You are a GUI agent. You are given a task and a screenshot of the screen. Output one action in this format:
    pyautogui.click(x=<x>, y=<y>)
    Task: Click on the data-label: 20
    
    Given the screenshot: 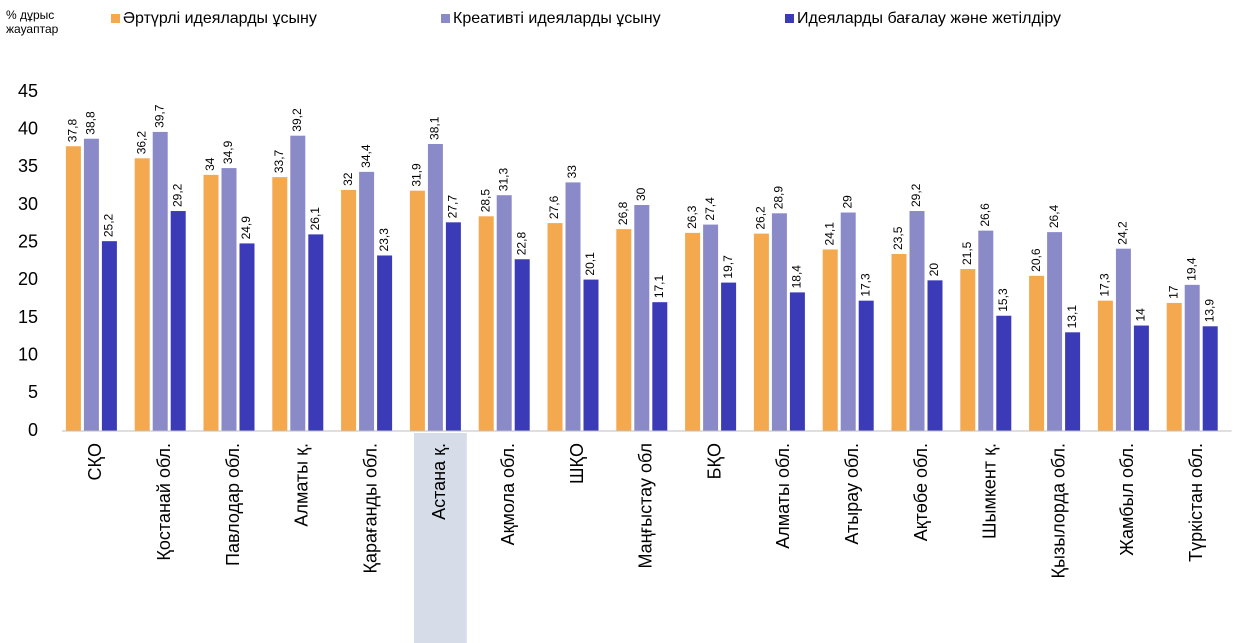 What is the action you would take?
    pyautogui.click(x=934, y=270)
    